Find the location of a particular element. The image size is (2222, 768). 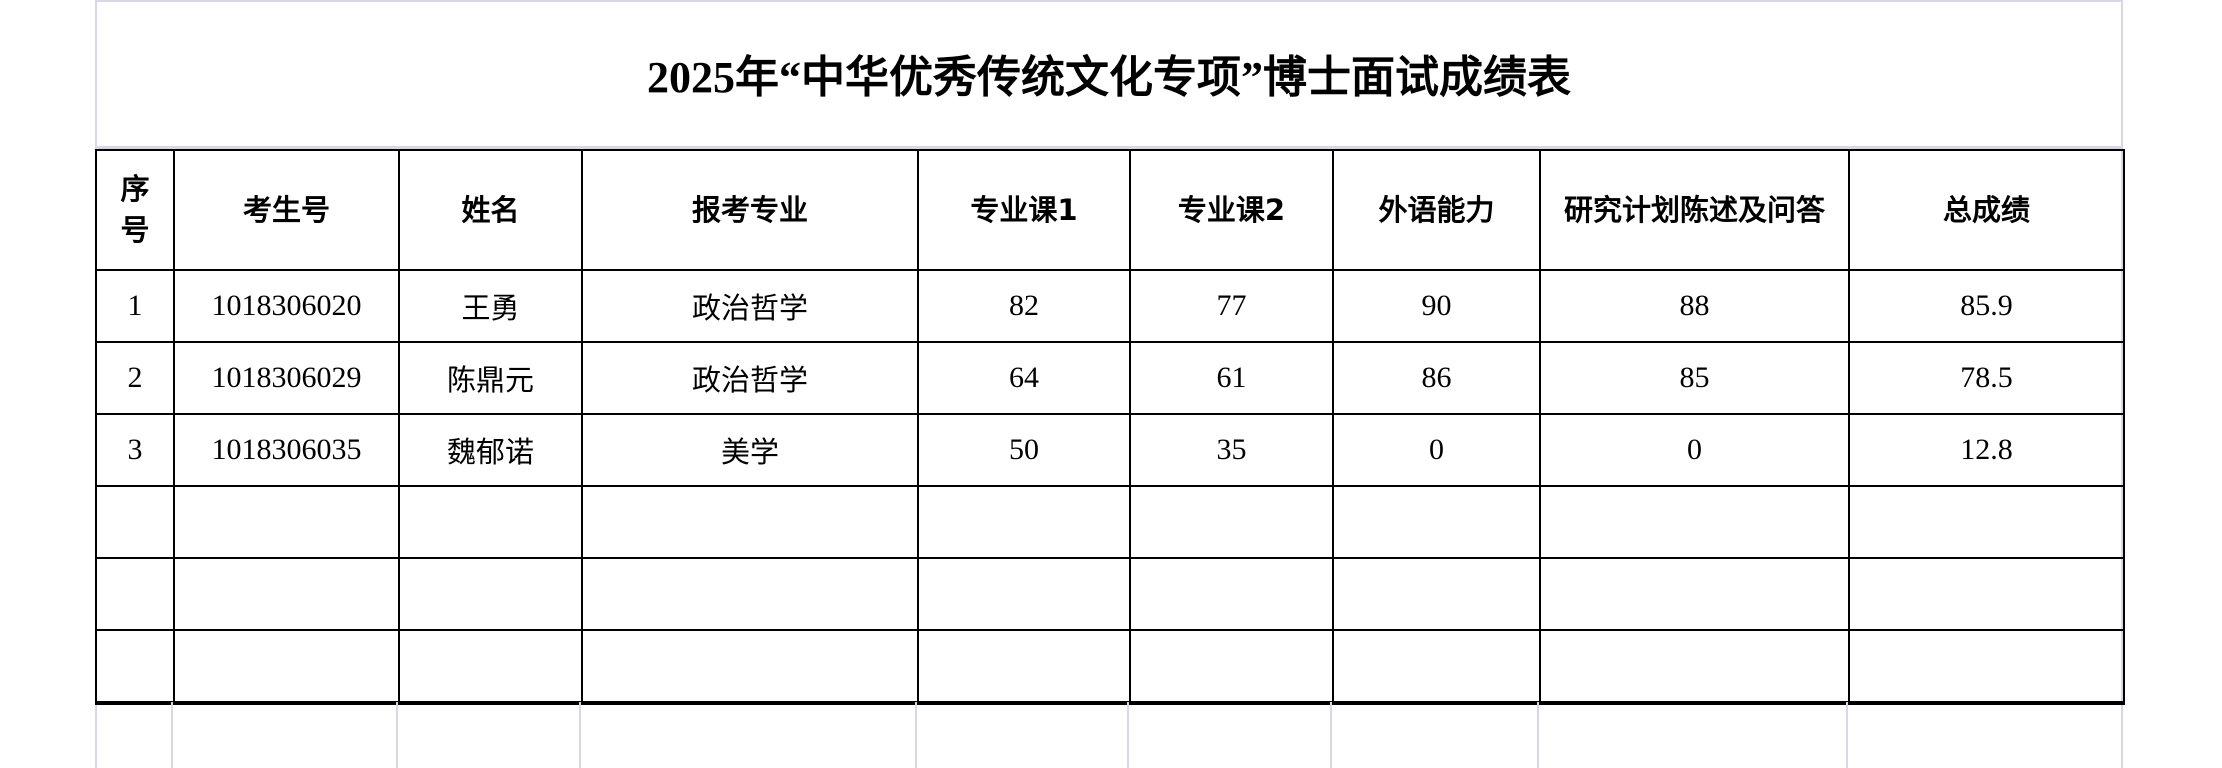

cell-research-plan: 0 is located at coordinates (1694, 450).